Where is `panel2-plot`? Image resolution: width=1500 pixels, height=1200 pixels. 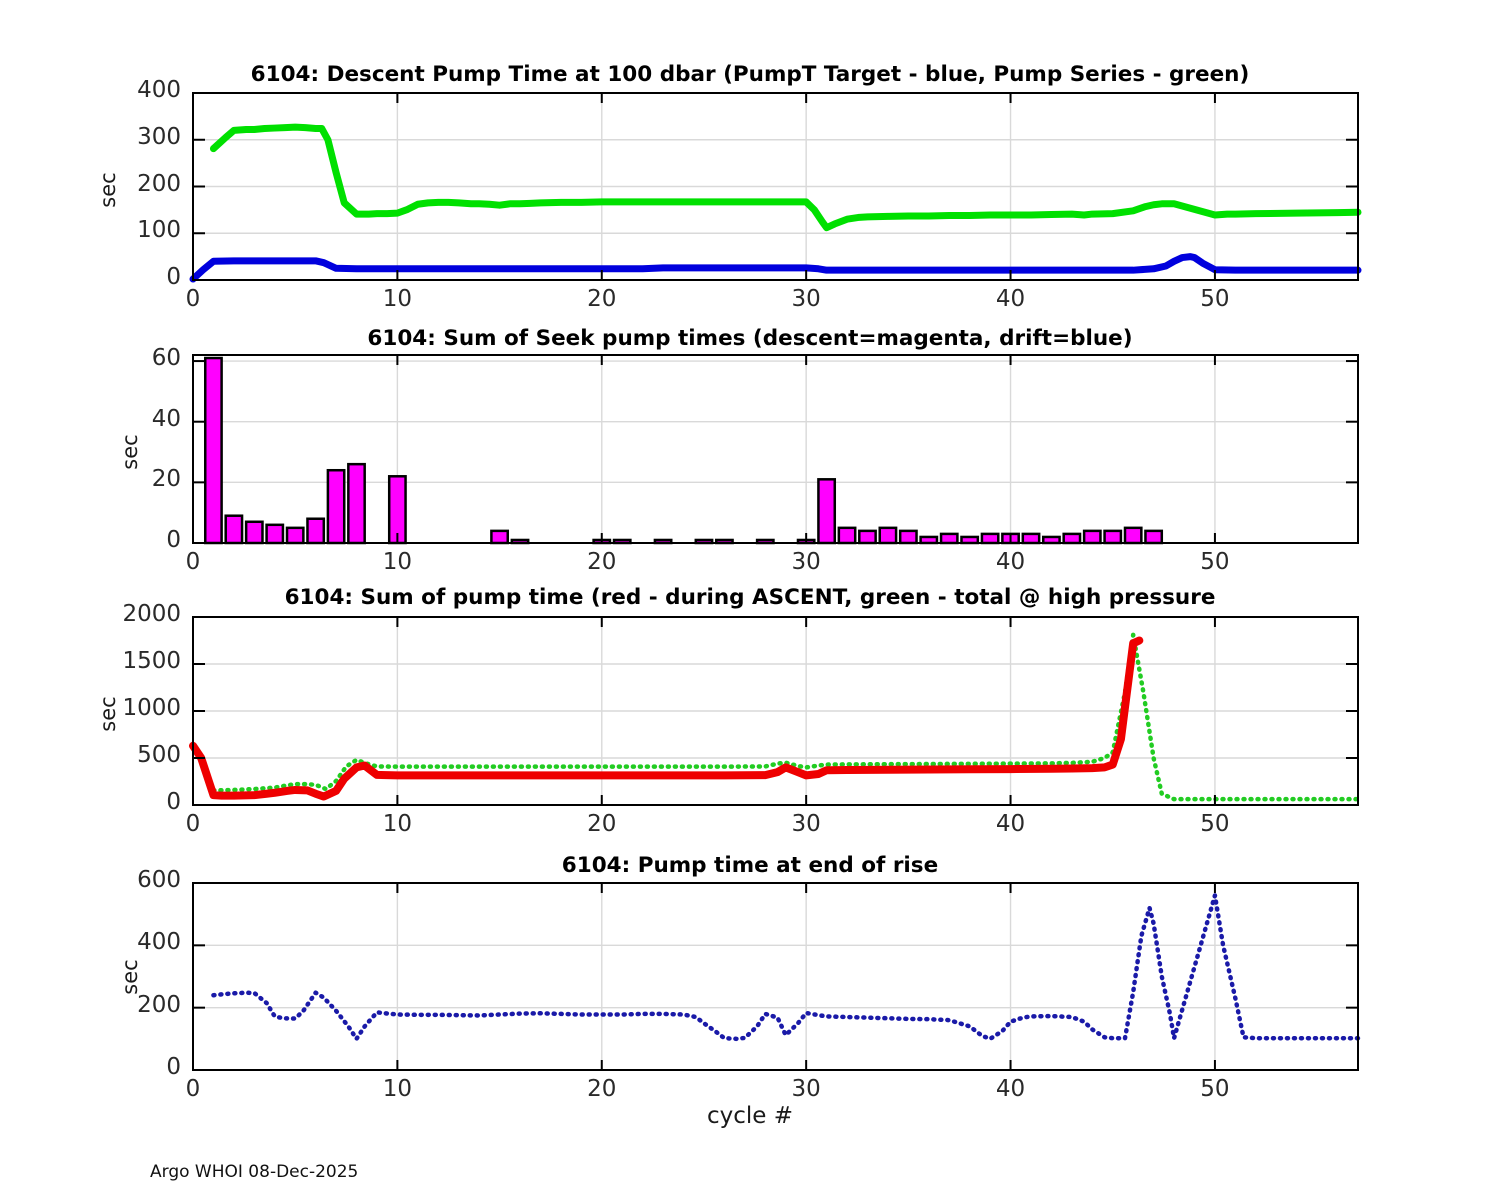 panel2-plot is located at coordinates (775, 449).